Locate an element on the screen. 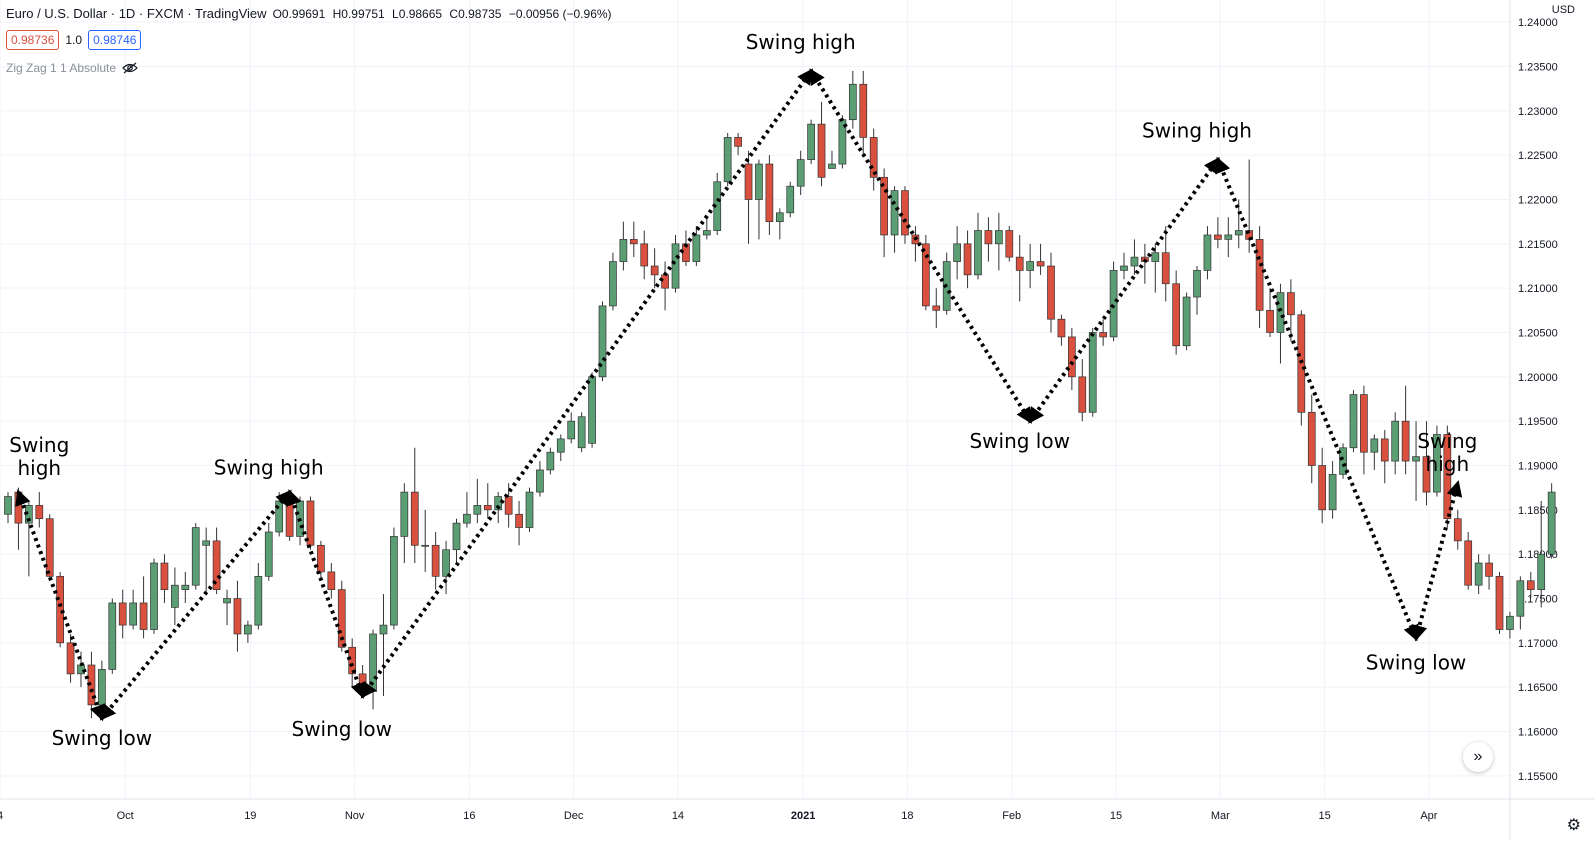 The height and width of the screenshot is (841, 1595). x-tick-label: Apr is located at coordinates (1428, 816).